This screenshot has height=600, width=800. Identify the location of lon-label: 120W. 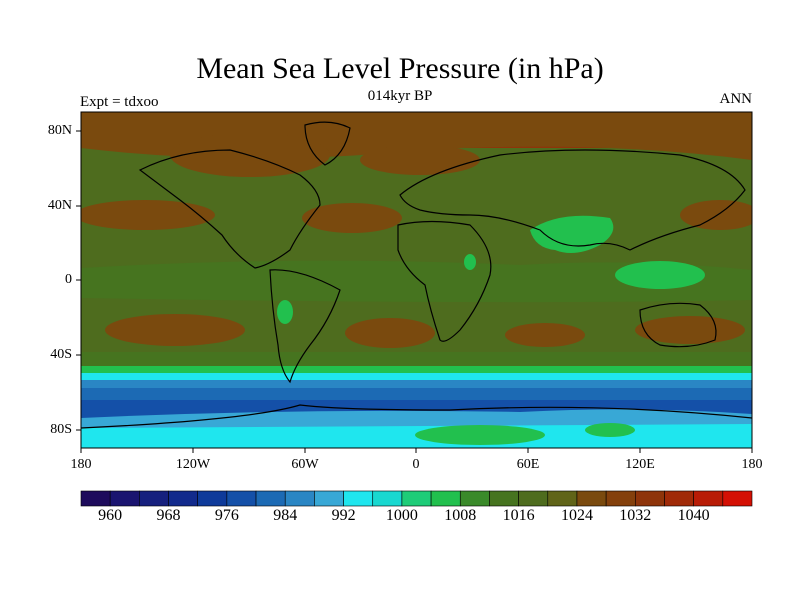
(193, 464).